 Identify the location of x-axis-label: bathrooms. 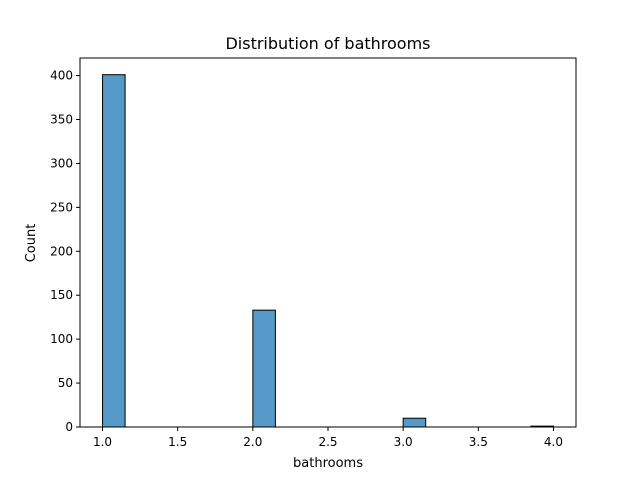
(328, 463).